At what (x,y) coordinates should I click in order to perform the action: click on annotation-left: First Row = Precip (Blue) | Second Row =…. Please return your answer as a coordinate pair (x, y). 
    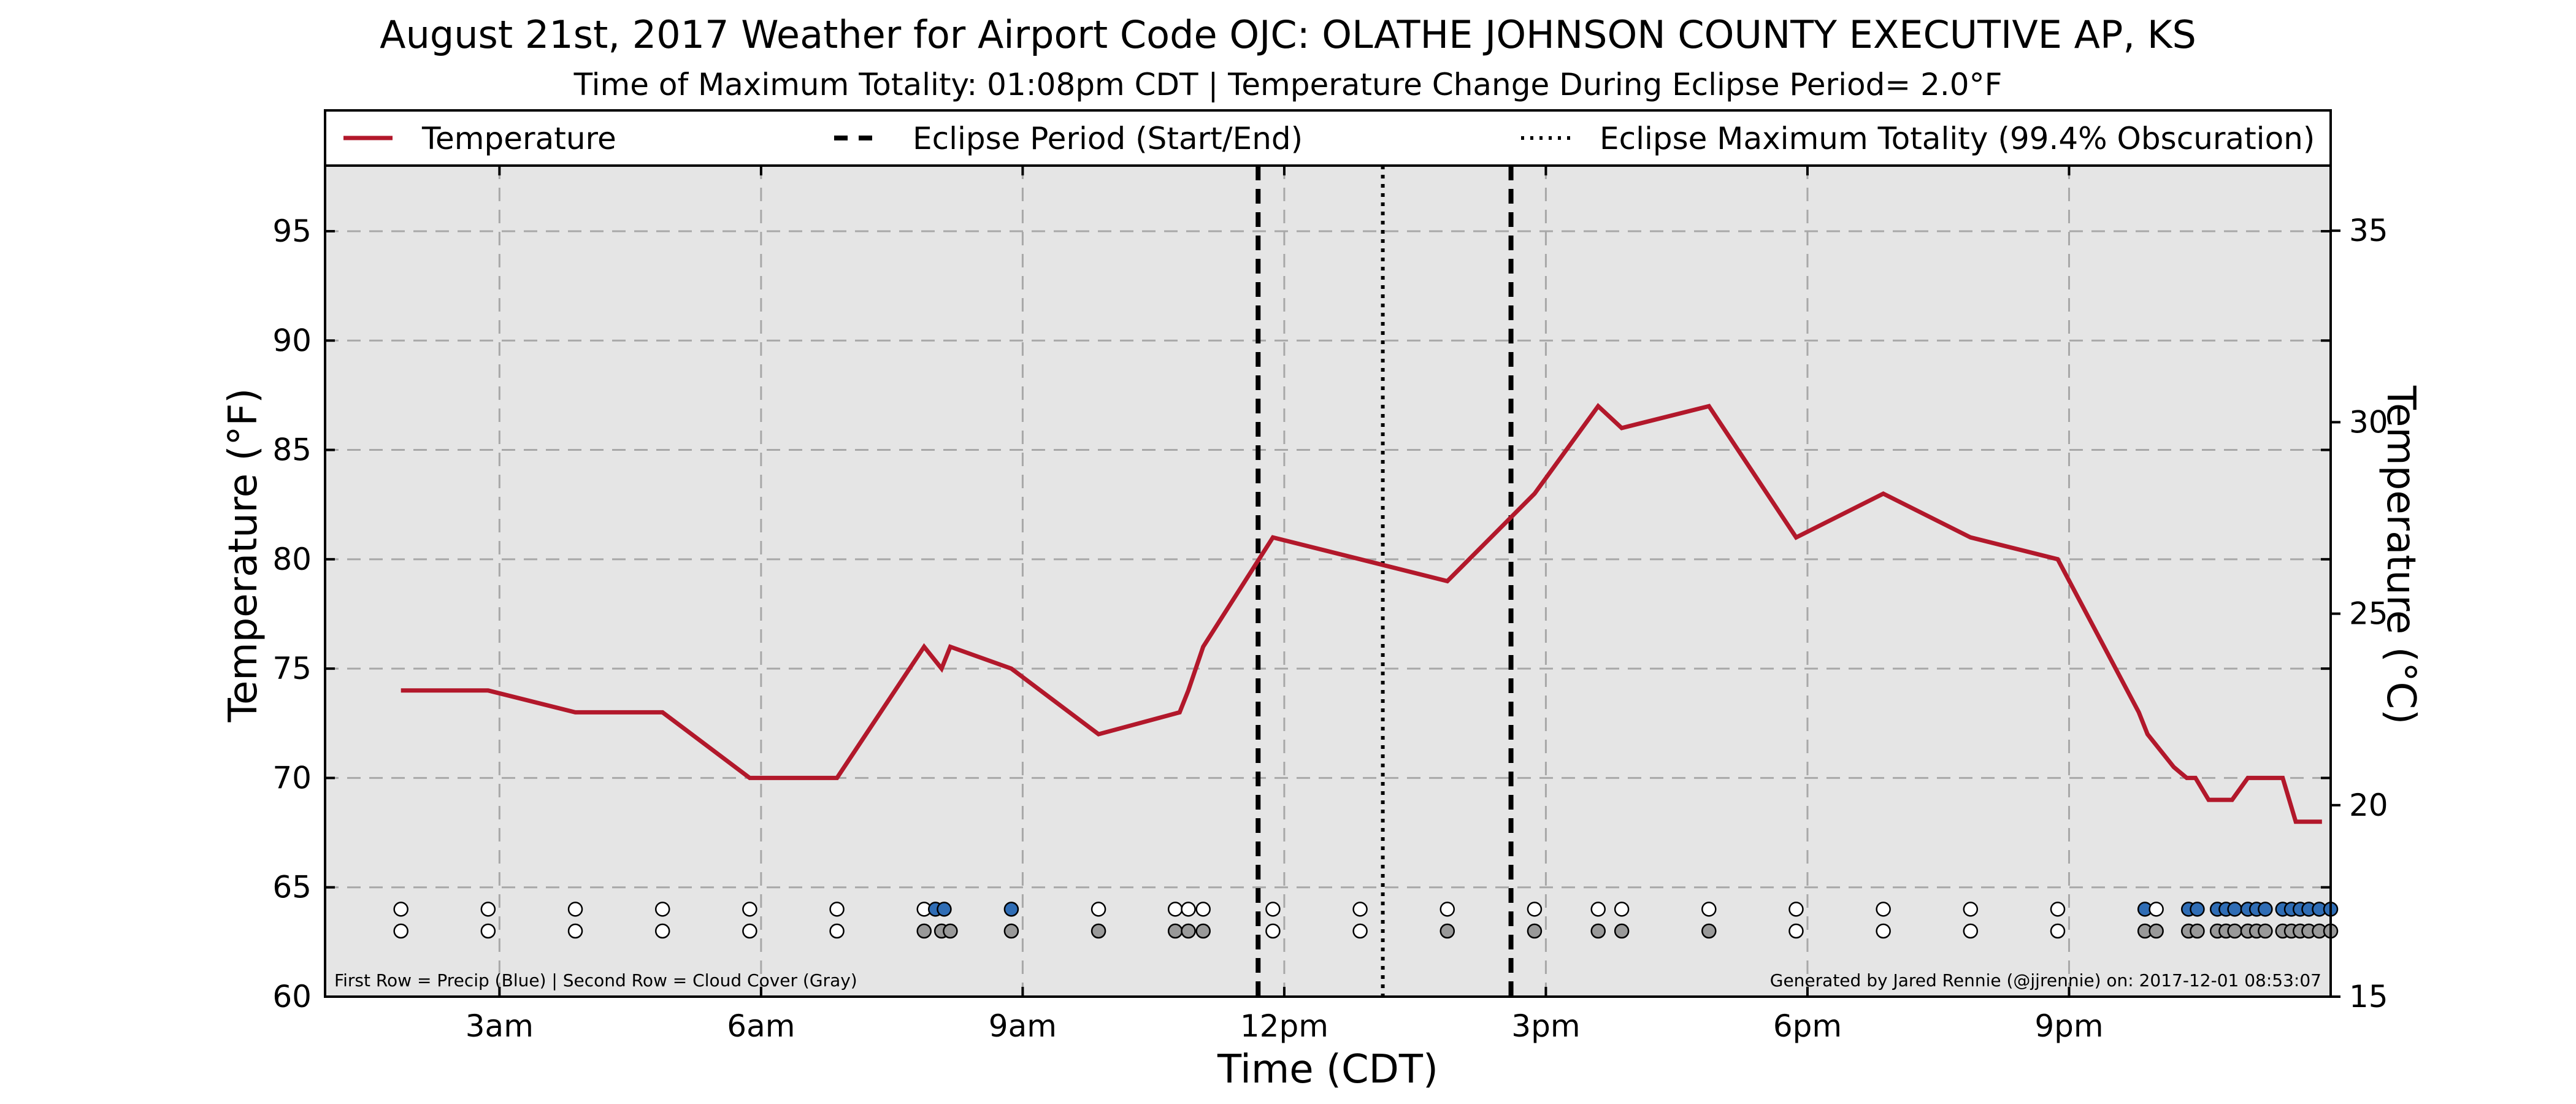
    Looking at the image, I should click on (595, 980).